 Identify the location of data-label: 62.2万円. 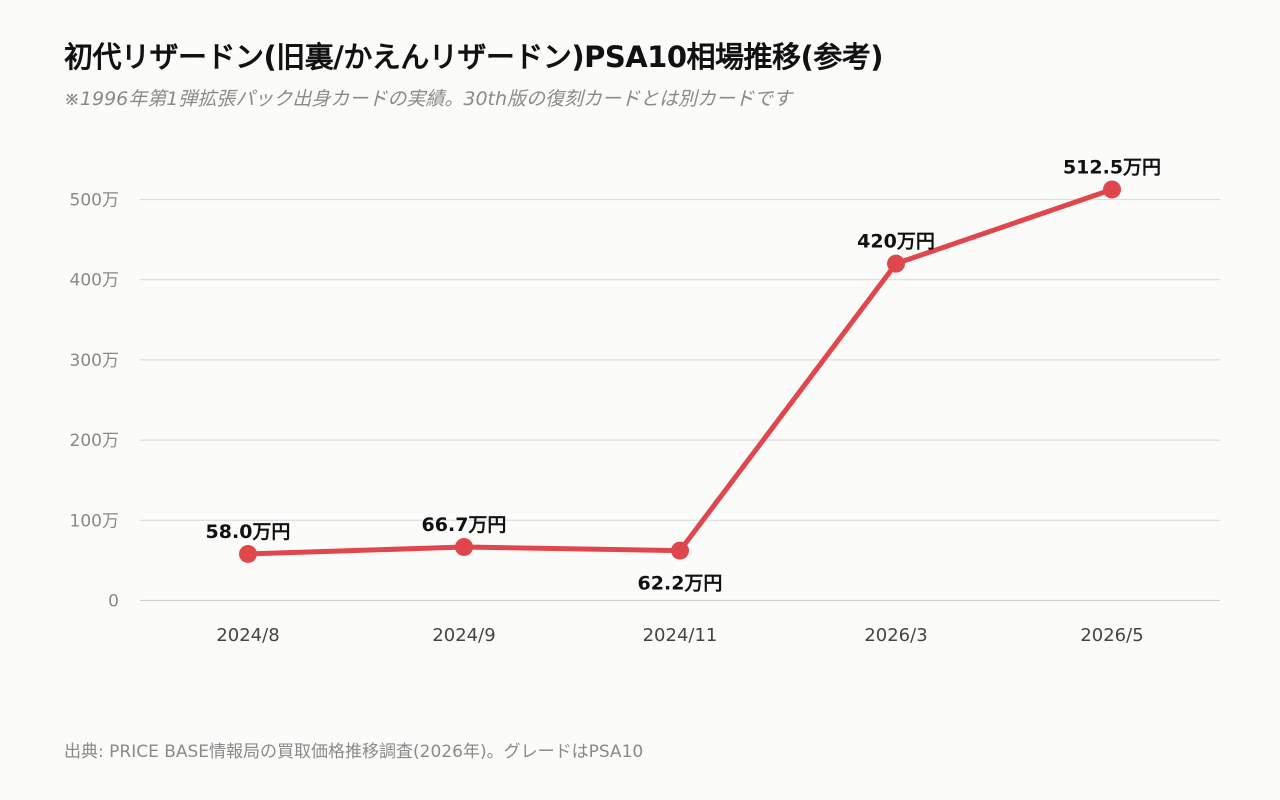
(680, 584).